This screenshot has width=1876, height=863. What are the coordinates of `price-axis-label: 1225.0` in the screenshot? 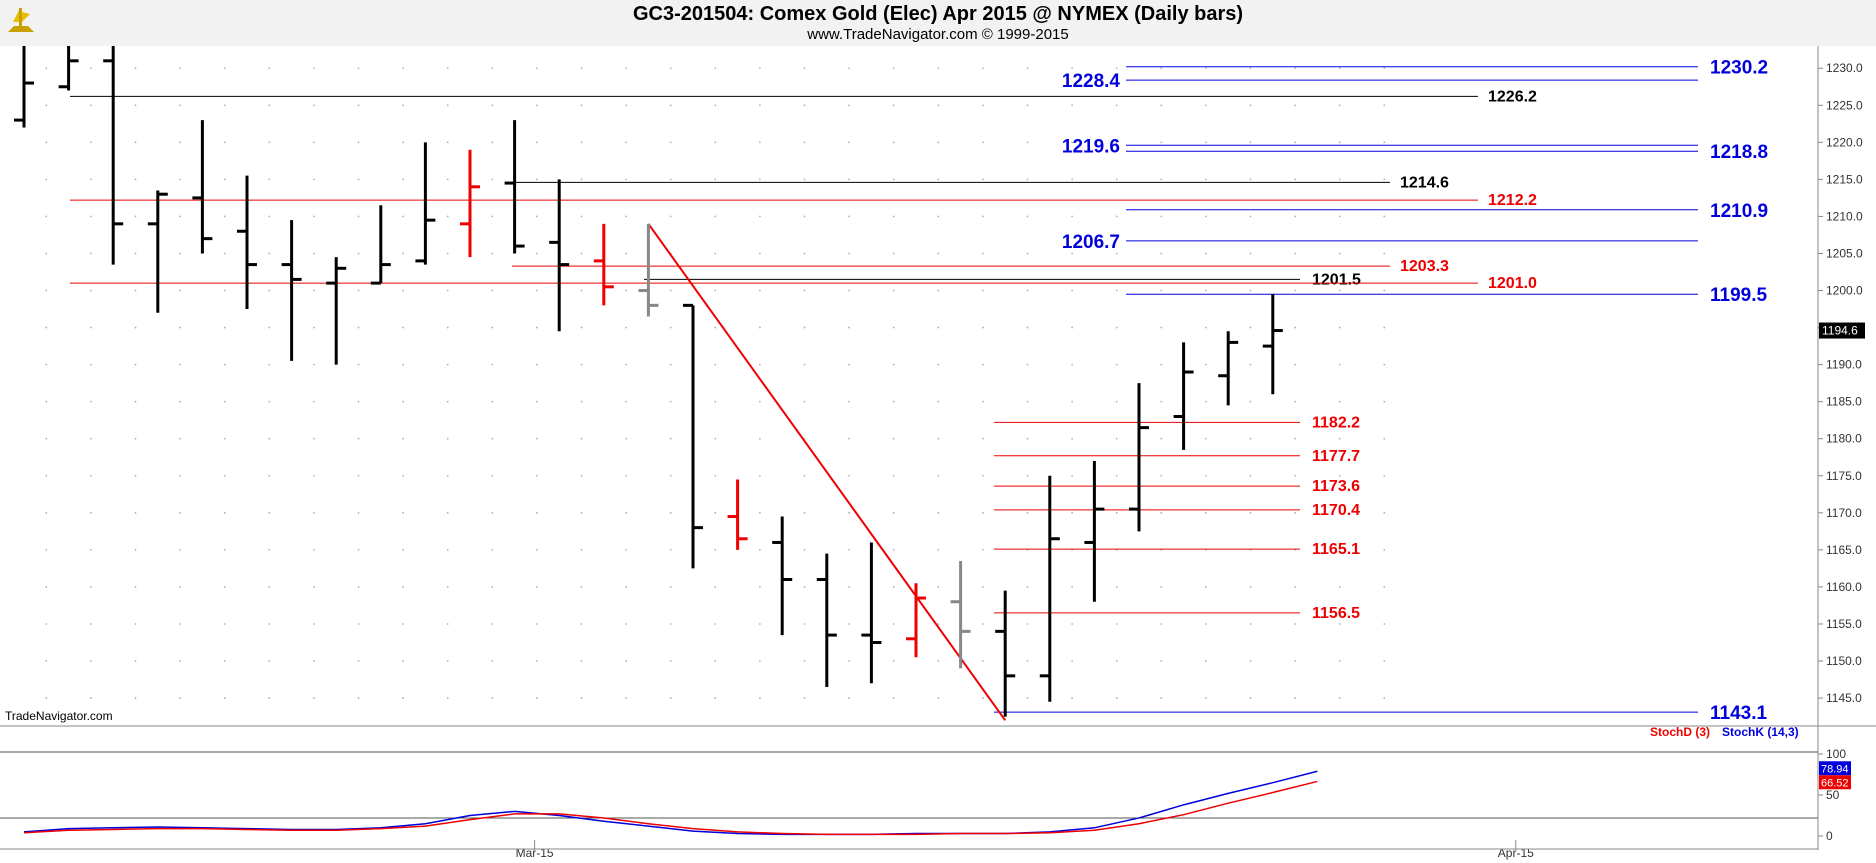 It's located at (1844, 105).